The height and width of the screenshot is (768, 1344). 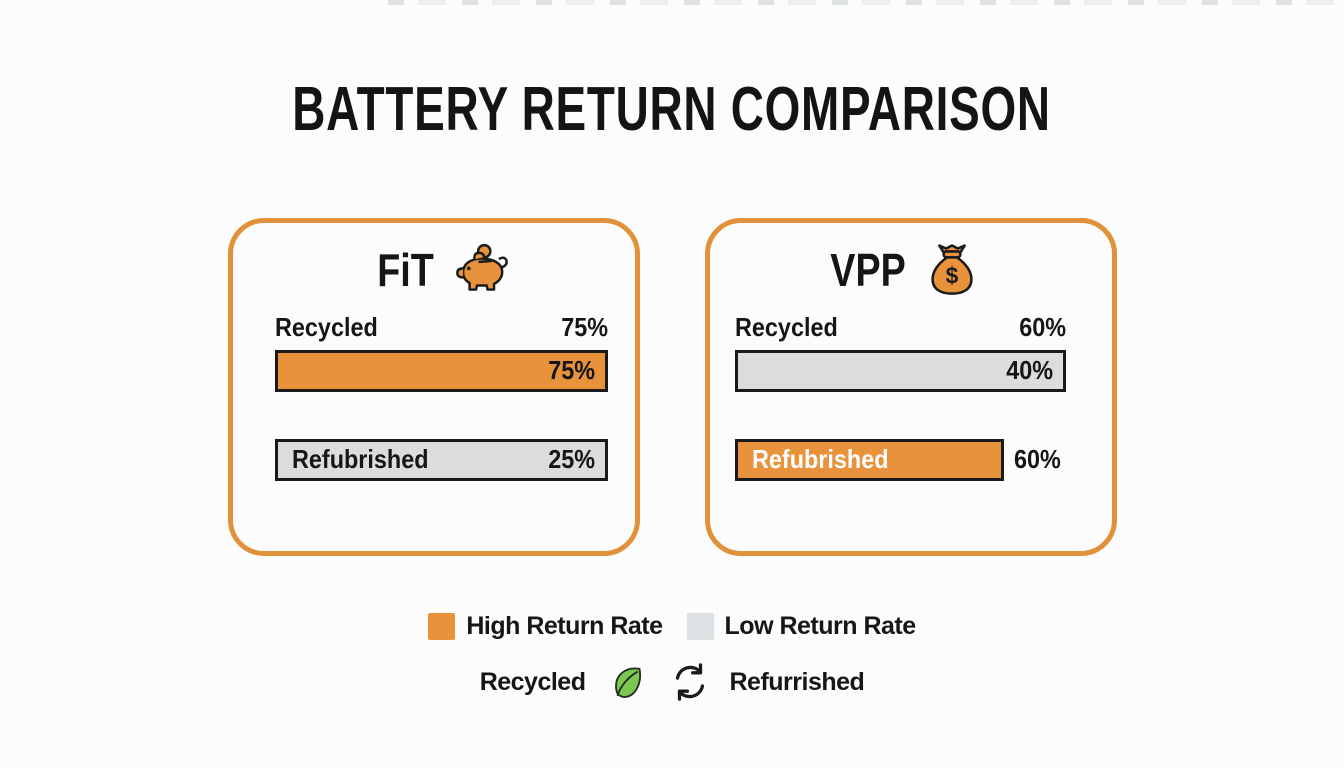 What do you see at coordinates (900, 370) in the screenshot?
I see `vpp-recycled-bar: 40%` at bounding box center [900, 370].